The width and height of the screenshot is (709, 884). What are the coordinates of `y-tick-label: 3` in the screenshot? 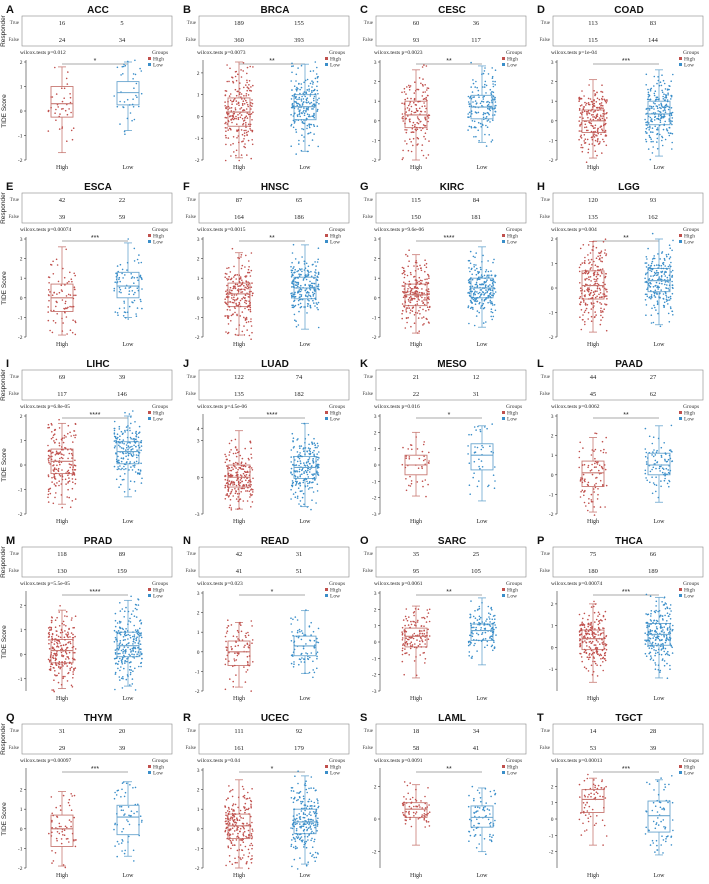 It's located at (198, 240).